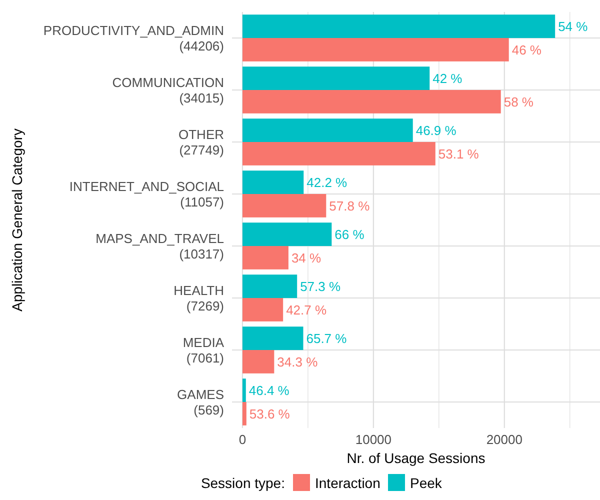  I want to click on y-tick-label: INTERNET_AND_SOCIAL (11057), so click(146, 194).